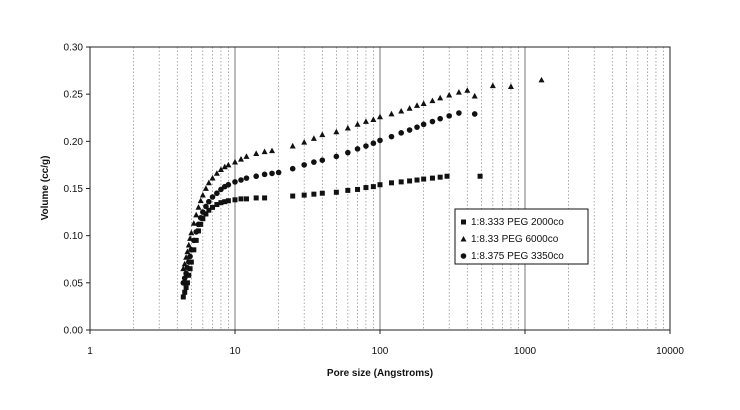 The width and height of the screenshot is (740, 410). What do you see at coordinates (380, 351) in the screenshot?
I see `x-tick-label: 100` at bounding box center [380, 351].